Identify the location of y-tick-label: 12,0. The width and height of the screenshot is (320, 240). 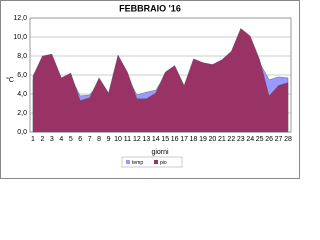
(20, 18).